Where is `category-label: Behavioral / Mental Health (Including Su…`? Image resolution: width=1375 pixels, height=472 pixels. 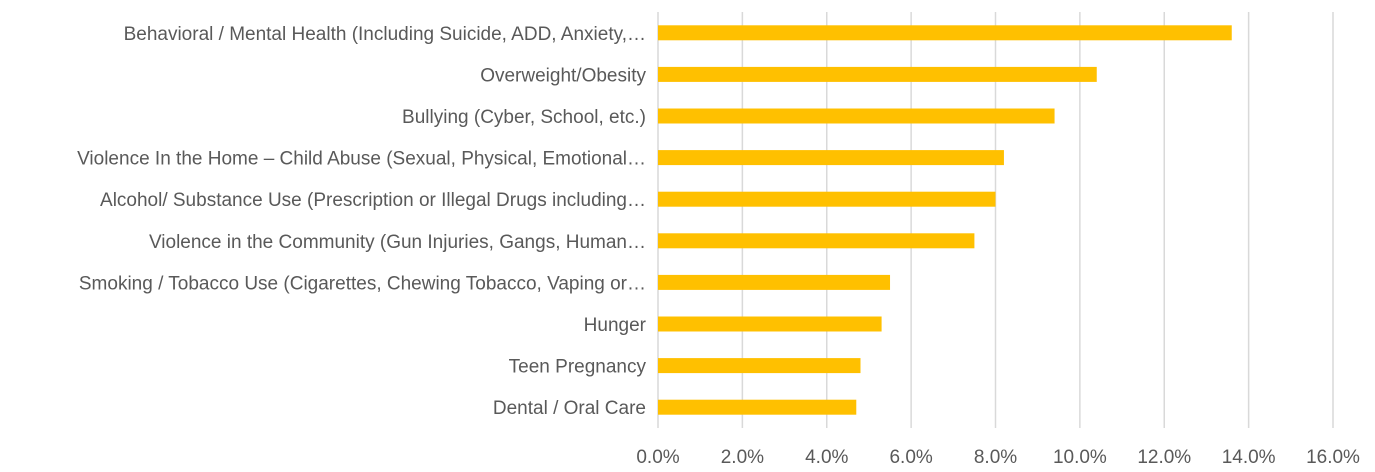 category-label: Behavioral / Mental Health (Including Su… is located at coordinates (385, 34).